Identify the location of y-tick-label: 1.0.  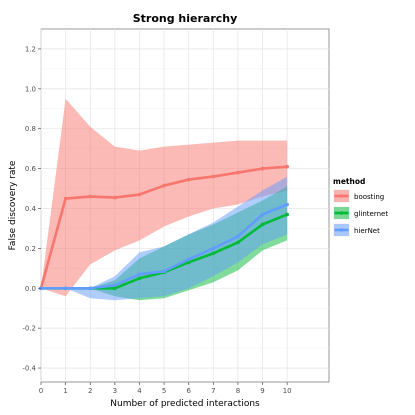
(30, 89).